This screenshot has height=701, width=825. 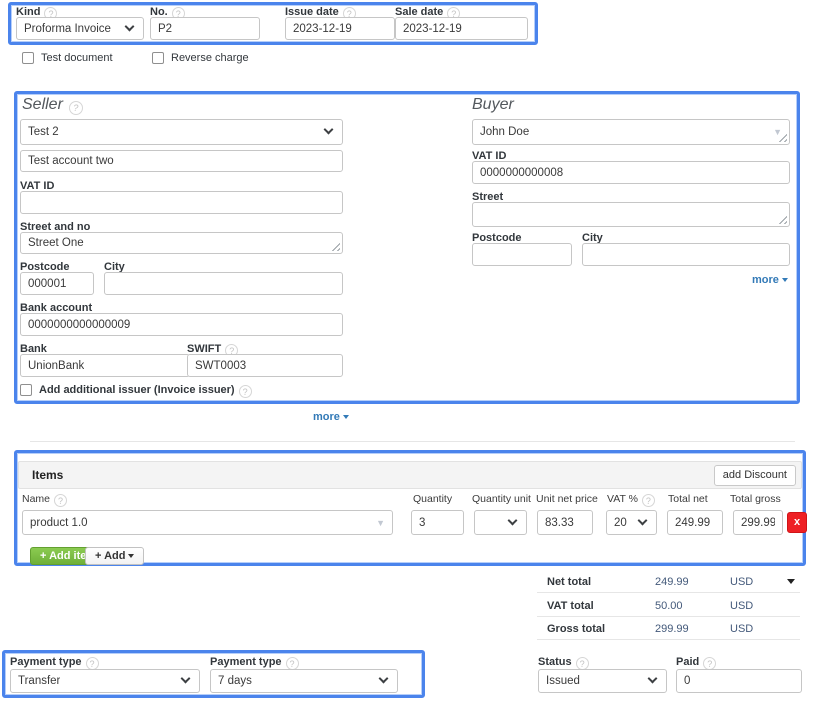 What do you see at coordinates (33, 349) in the screenshot?
I see `bank-label: Bank` at bounding box center [33, 349].